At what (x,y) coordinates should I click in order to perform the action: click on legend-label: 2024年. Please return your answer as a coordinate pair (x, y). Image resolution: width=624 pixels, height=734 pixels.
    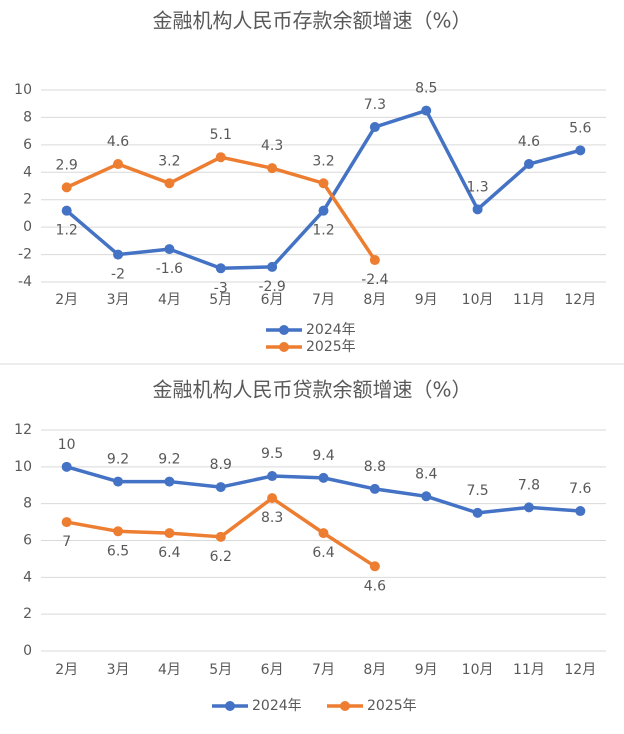
    Looking at the image, I should click on (277, 706).